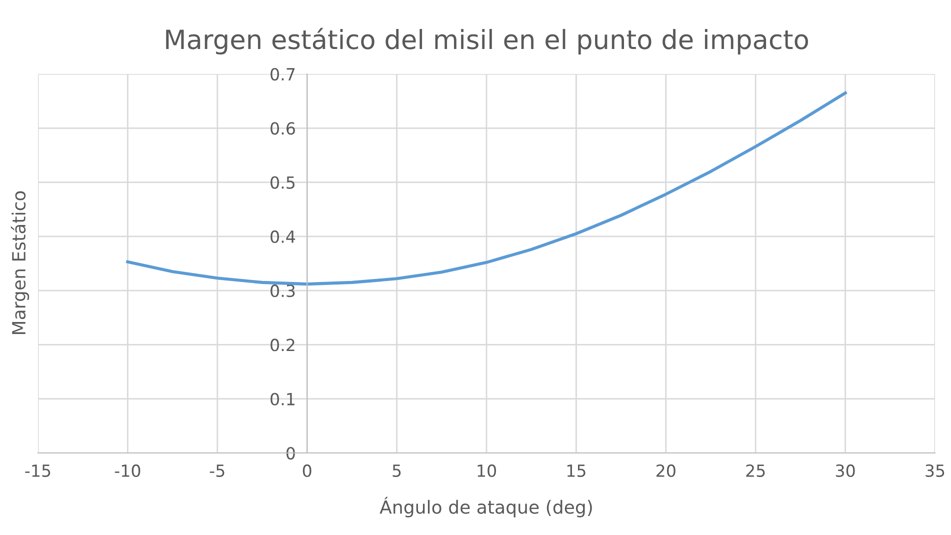 Image resolution: width=951 pixels, height=535 pixels. What do you see at coordinates (935, 471) in the screenshot?
I see `x-tick-label: 35` at bounding box center [935, 471].